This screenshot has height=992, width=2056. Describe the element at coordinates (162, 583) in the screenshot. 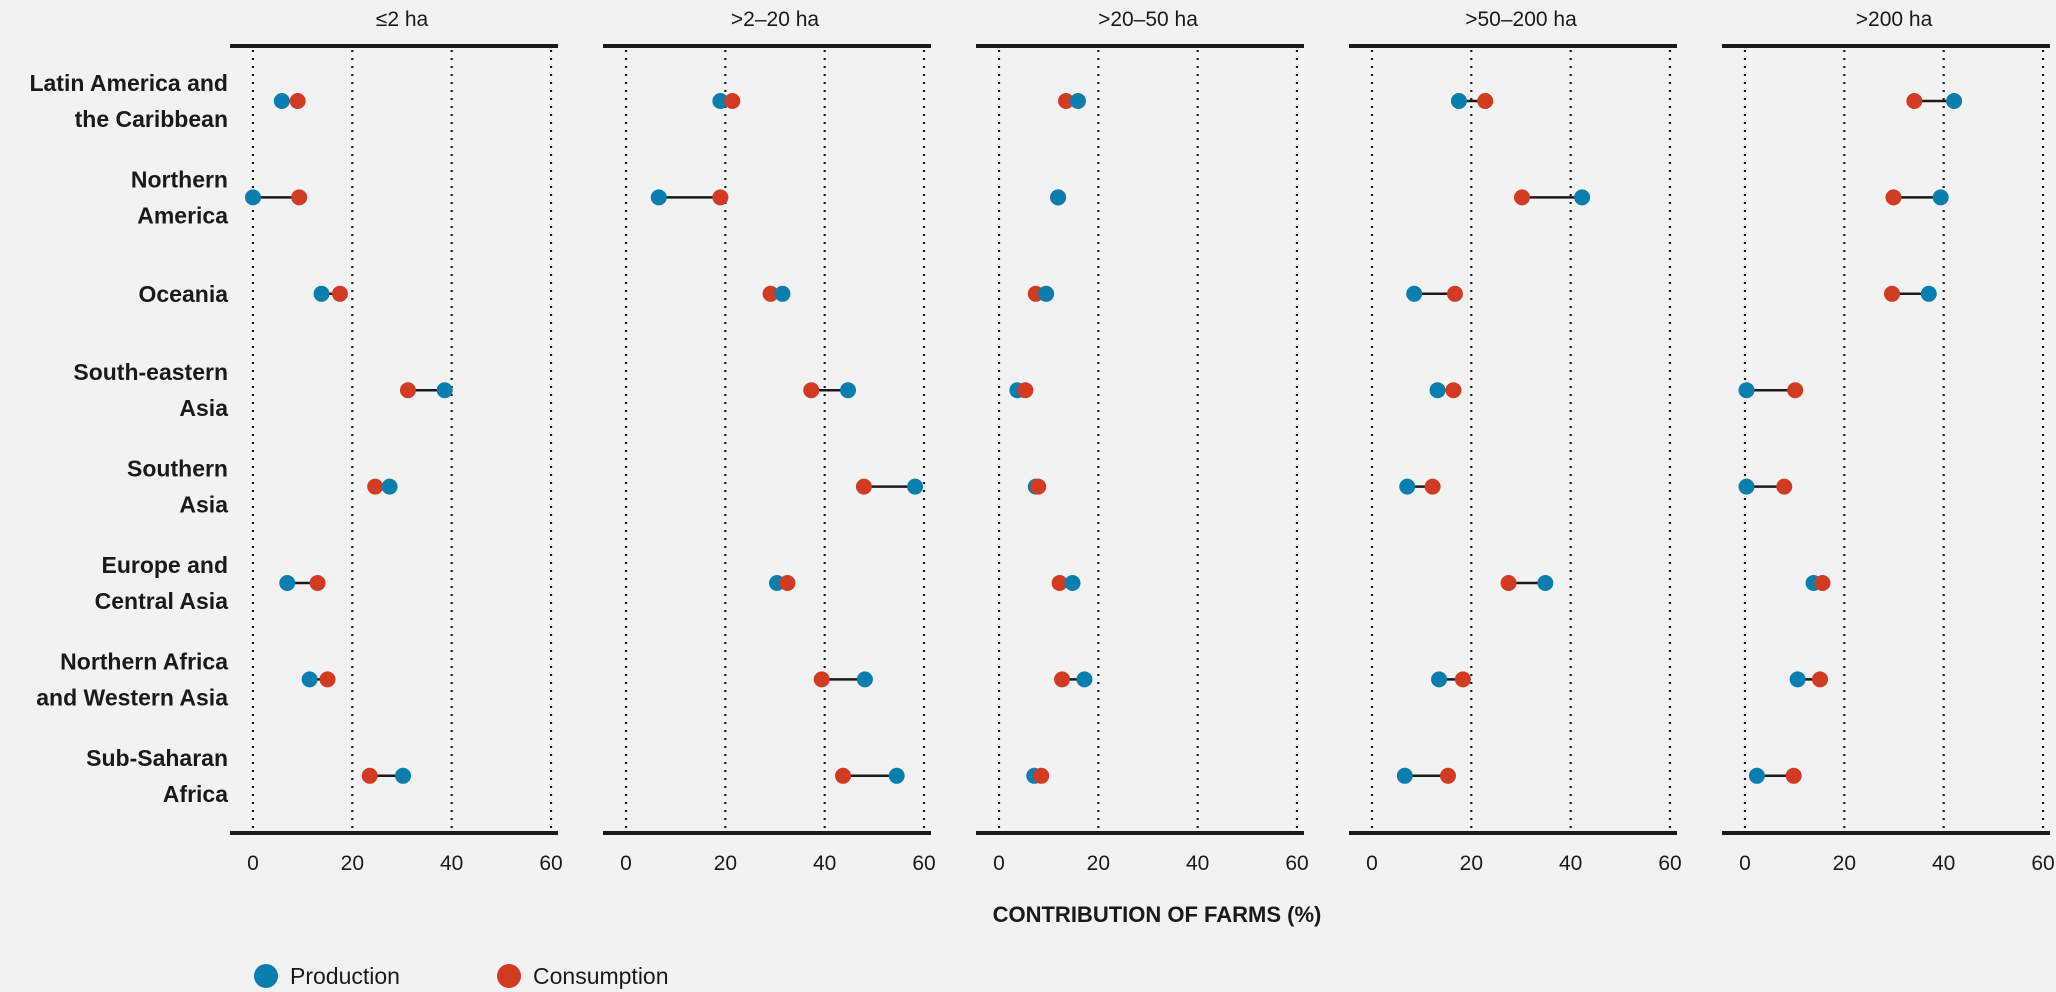

I see `region-label: Europe and Central Asia` at that location.